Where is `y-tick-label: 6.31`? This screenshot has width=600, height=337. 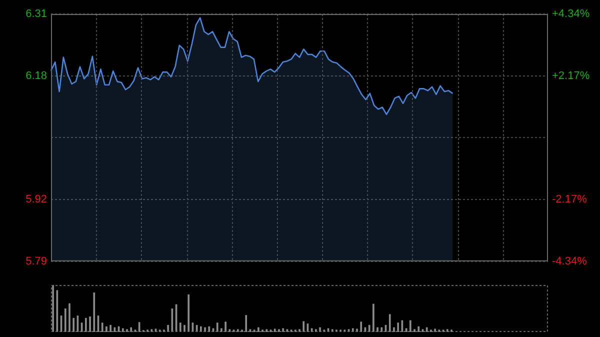
y-tick-label: 6.31 is located at coordinates (36, 14).